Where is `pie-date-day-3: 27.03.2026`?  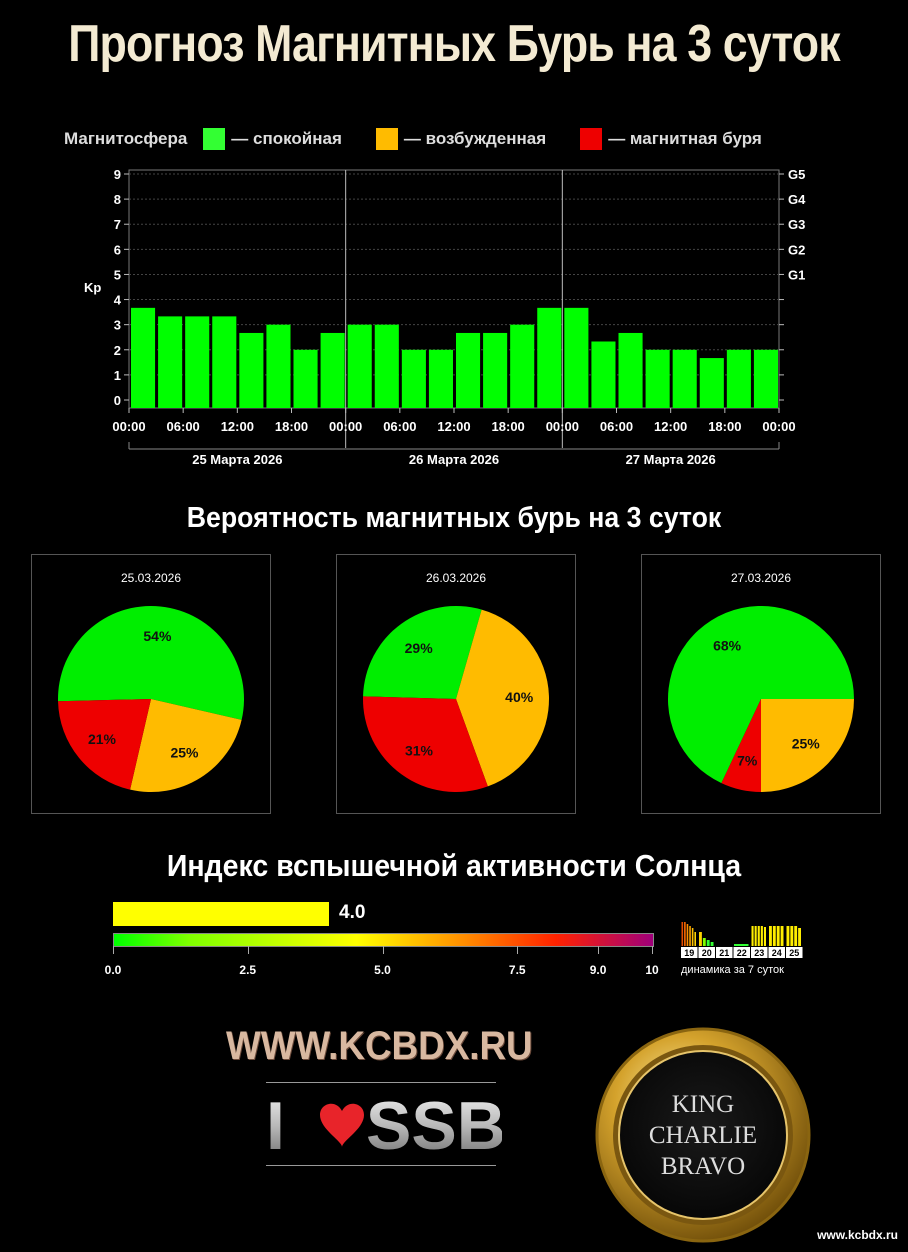
pie-date-day-3: 27.03.2026 is located at coordinates (761, 578).